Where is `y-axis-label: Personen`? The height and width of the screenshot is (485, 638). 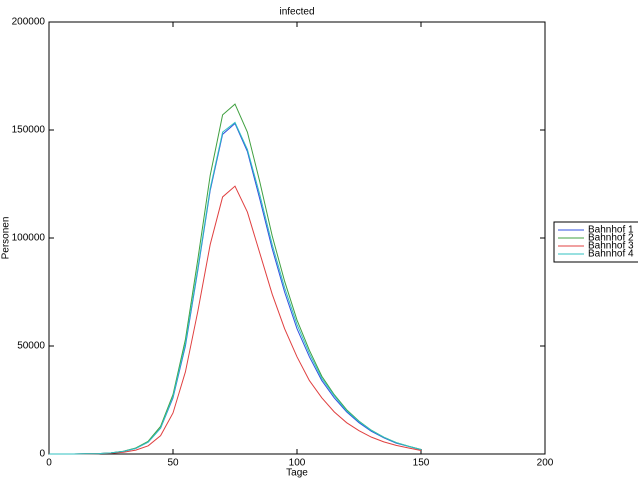 y-axis-label: Personen is located at coordinates (6, 238).